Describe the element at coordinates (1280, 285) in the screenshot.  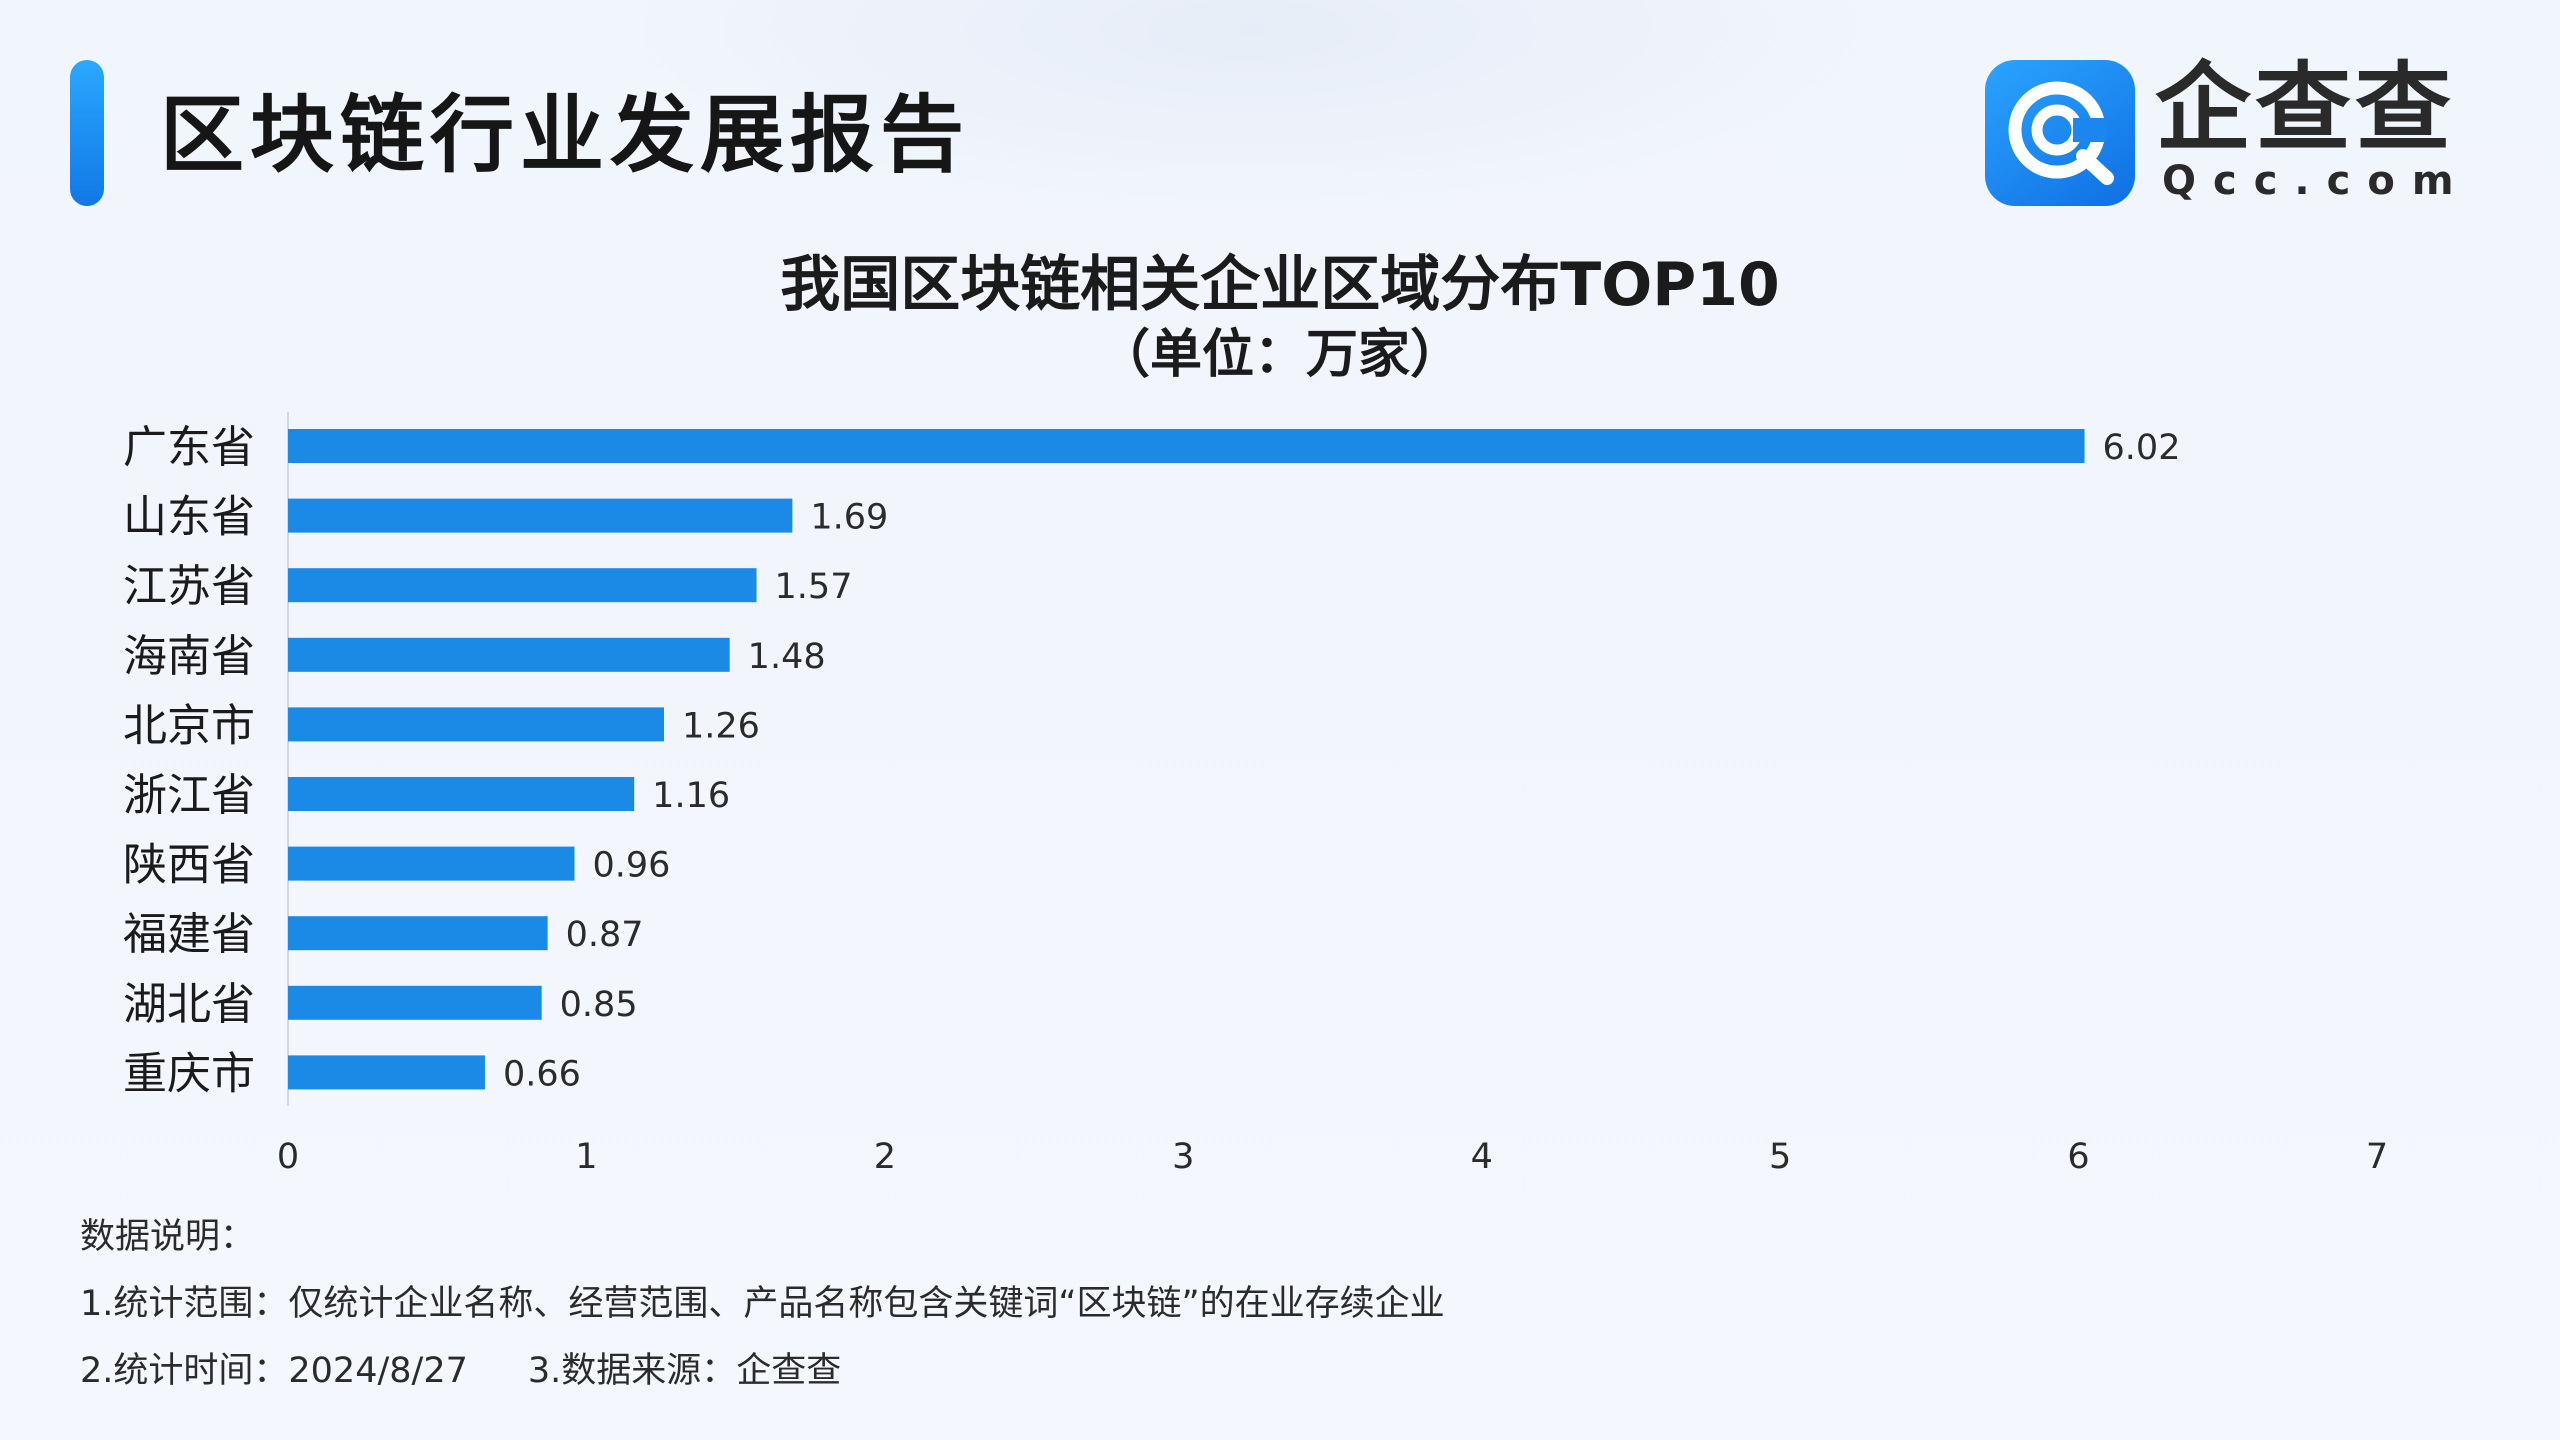
I see `chart-title: 我国区块链相关企业区域分布TOP10` at that location.